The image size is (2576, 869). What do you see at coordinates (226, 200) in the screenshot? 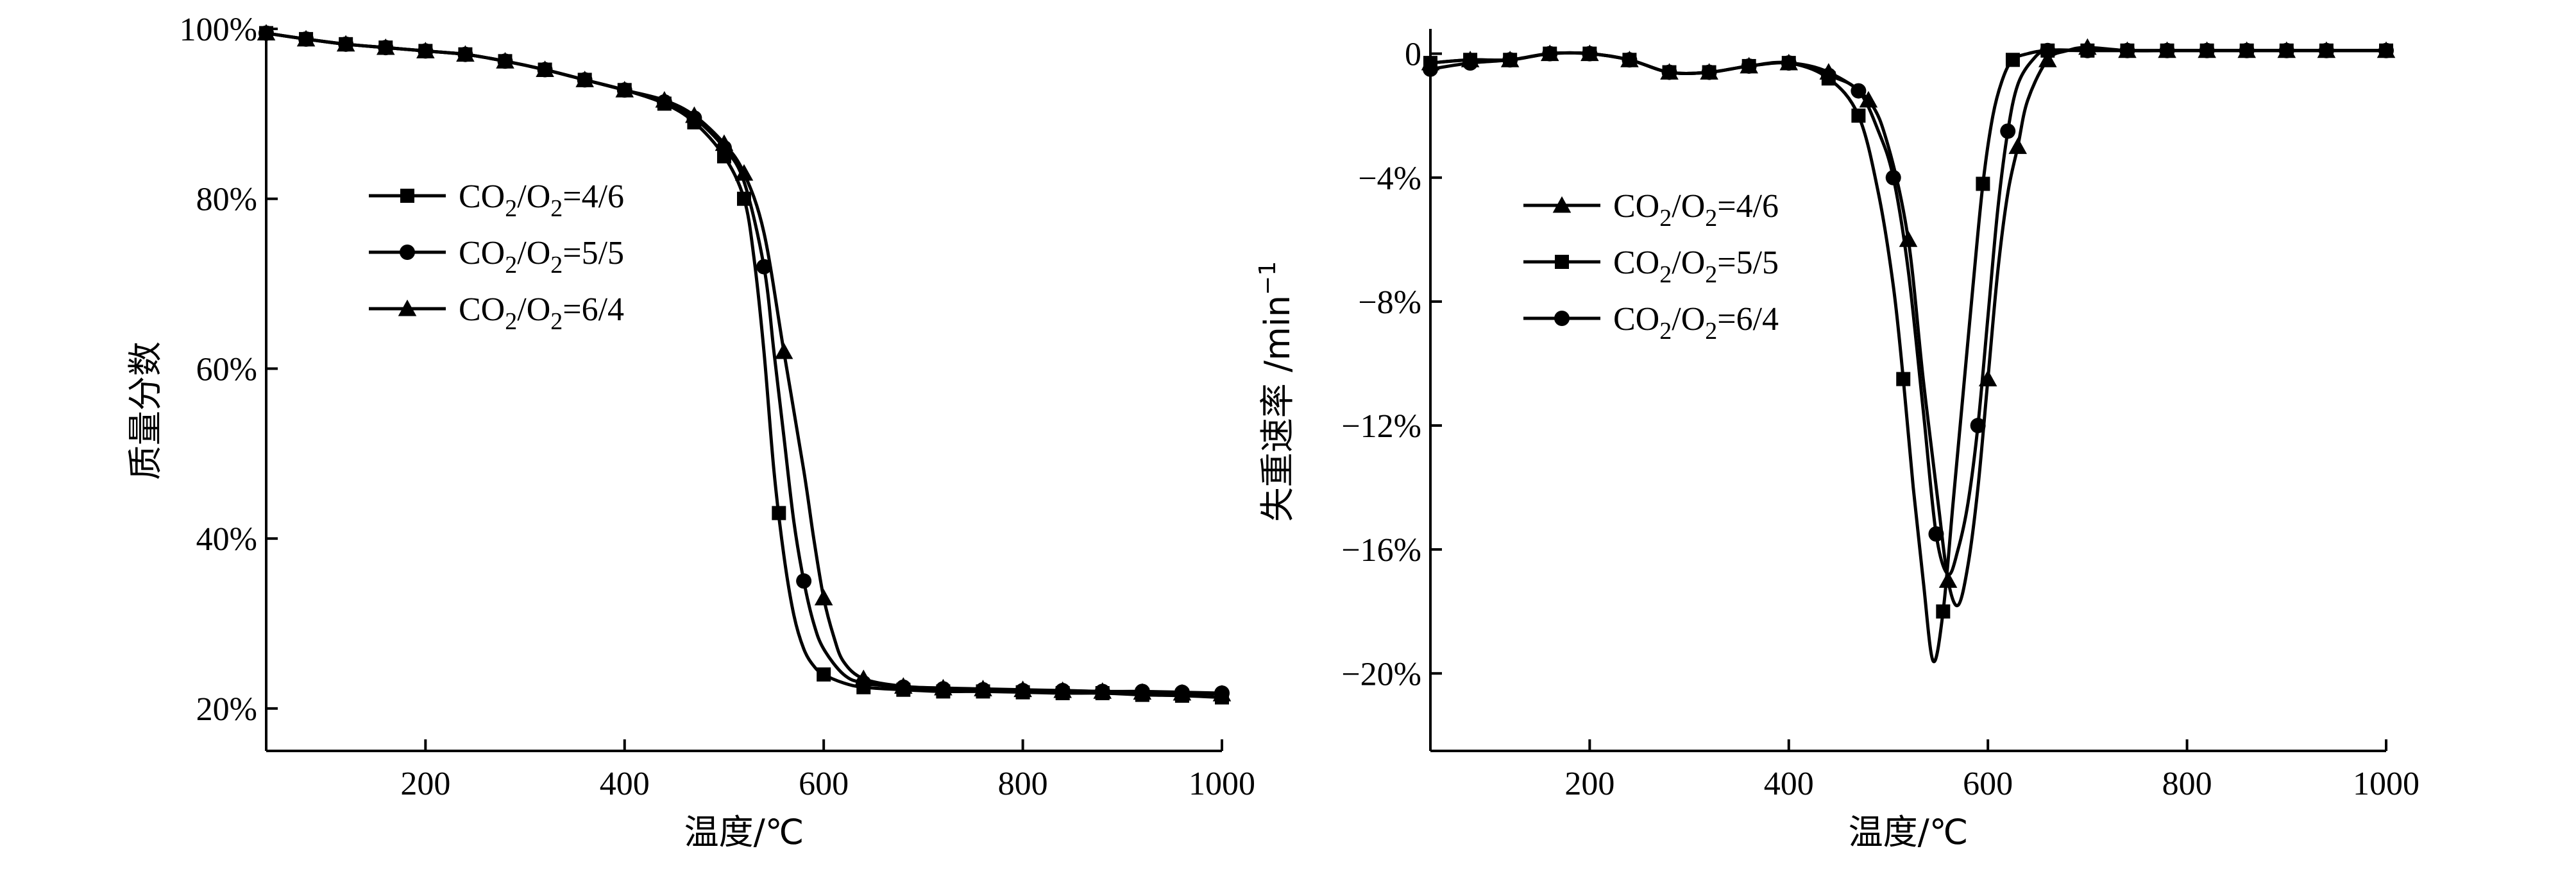
I see `y-tick-label: 80%` at bounding box center [226, 200].